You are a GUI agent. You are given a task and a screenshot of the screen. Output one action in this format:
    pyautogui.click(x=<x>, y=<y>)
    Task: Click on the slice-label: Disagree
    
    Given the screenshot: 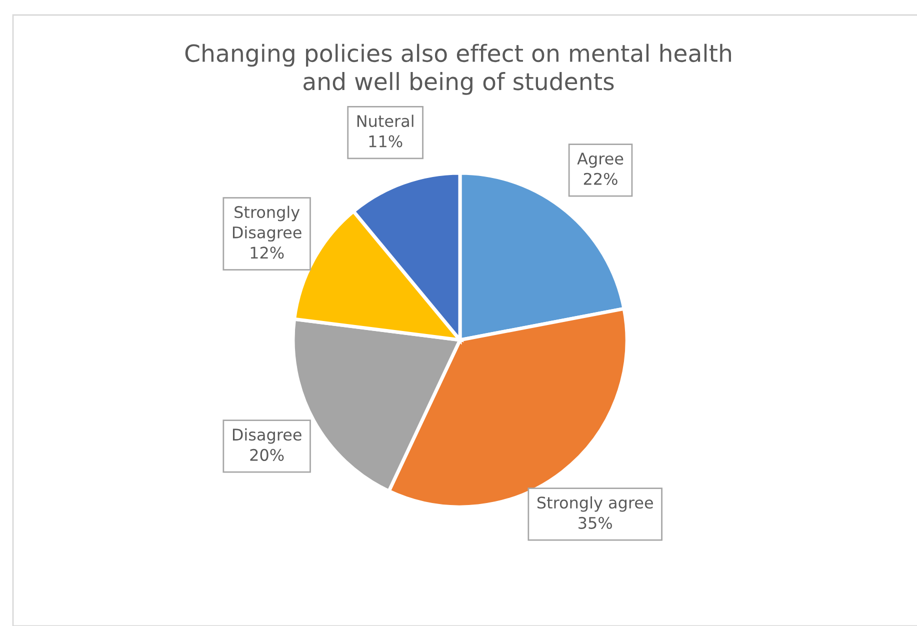 What is the action you would take?
    pyautogui.click(x=267, y=436)
    